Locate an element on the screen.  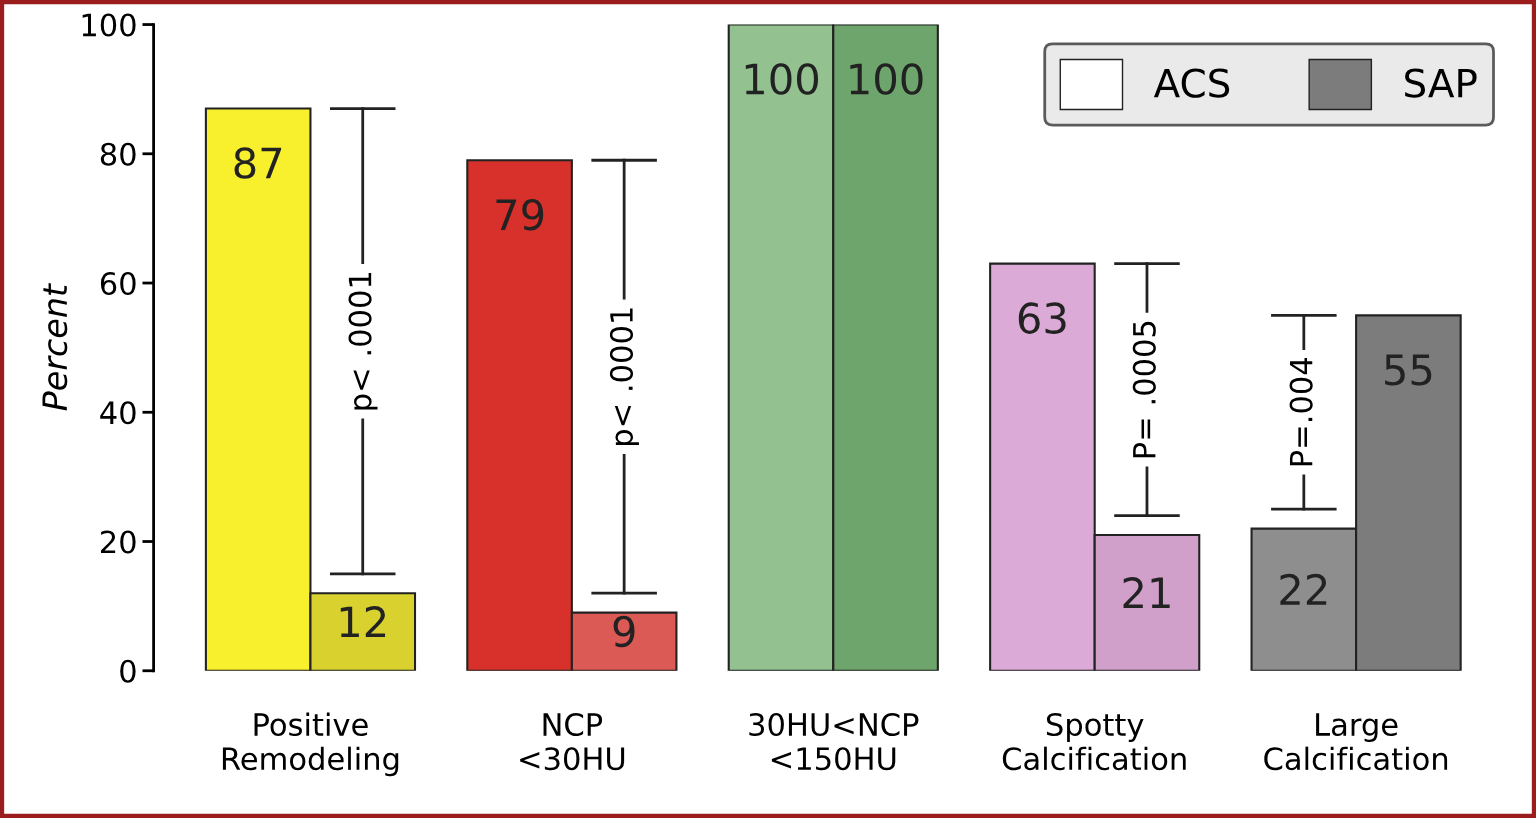
y-tick-label: 20 is located at coordinates (118, 542).